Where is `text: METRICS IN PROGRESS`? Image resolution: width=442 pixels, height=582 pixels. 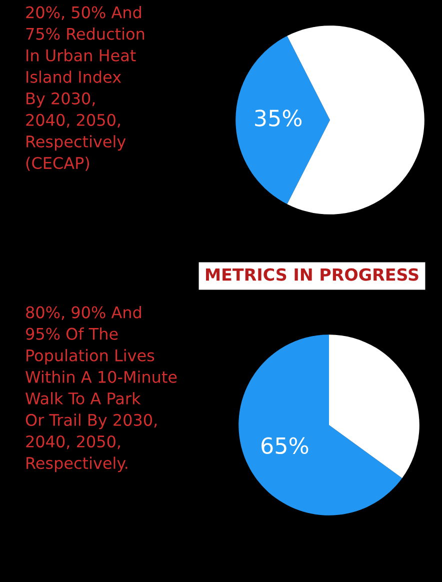
text: METRICS IN PROGRESS is located at coordinates (312, 274).